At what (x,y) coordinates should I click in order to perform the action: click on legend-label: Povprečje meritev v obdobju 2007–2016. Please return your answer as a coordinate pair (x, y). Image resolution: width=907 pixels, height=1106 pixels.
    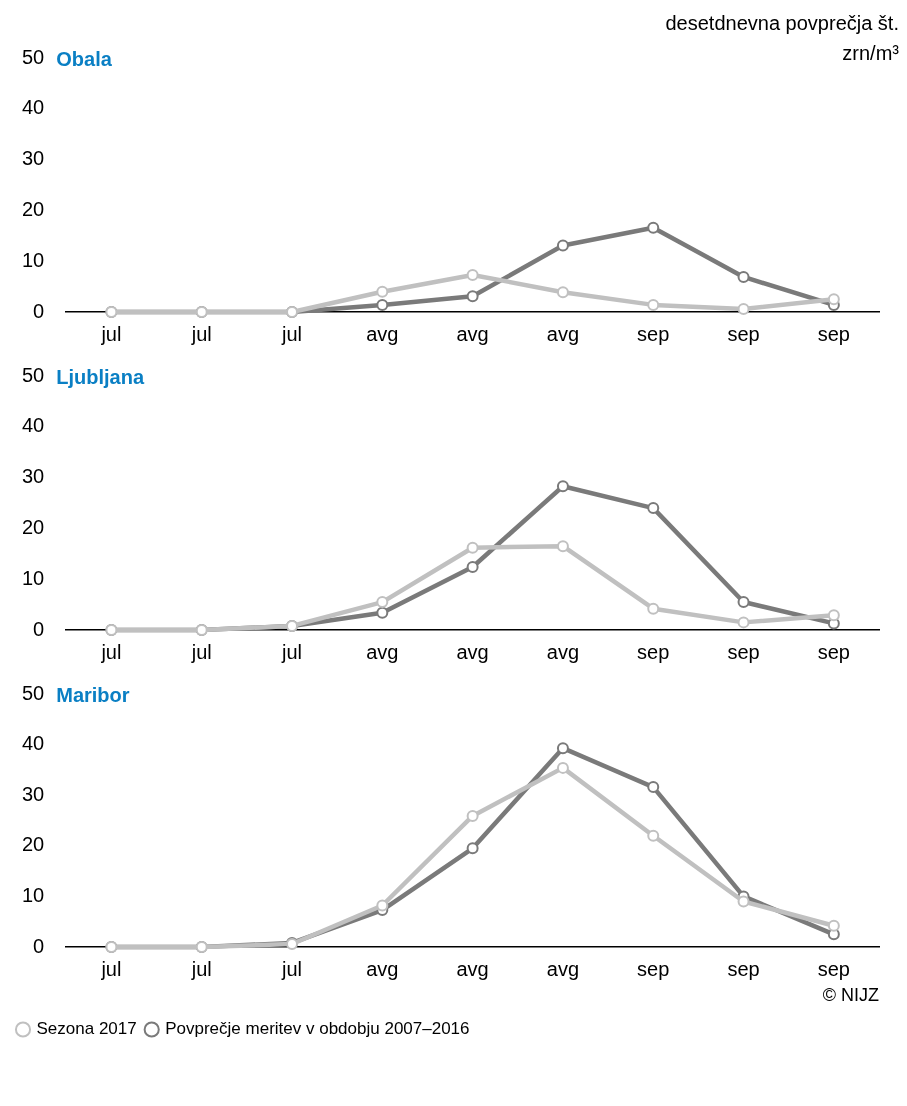
    Looking at the image, I should click on (317, 1029).